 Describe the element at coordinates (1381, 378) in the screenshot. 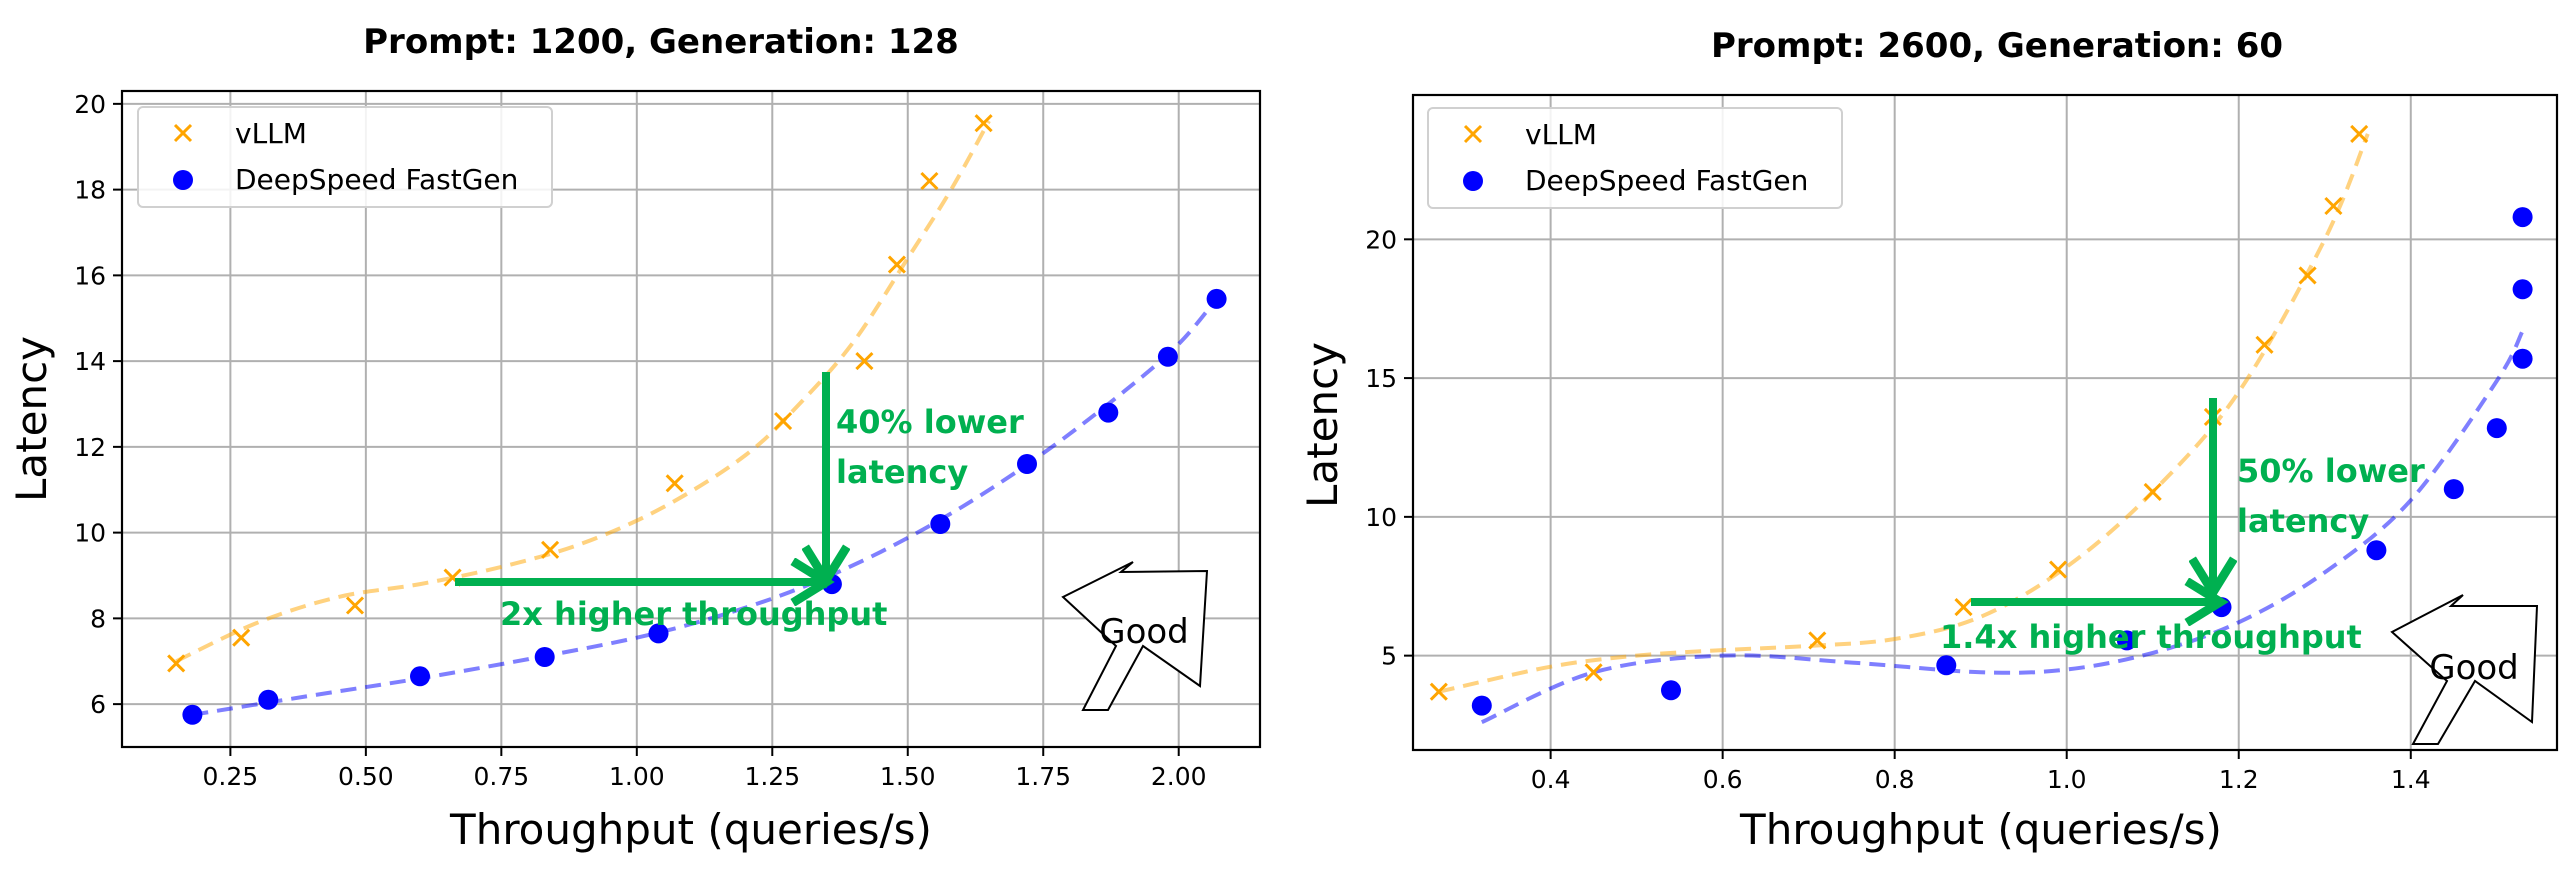

I see `y-tick-label: 15` at that location.